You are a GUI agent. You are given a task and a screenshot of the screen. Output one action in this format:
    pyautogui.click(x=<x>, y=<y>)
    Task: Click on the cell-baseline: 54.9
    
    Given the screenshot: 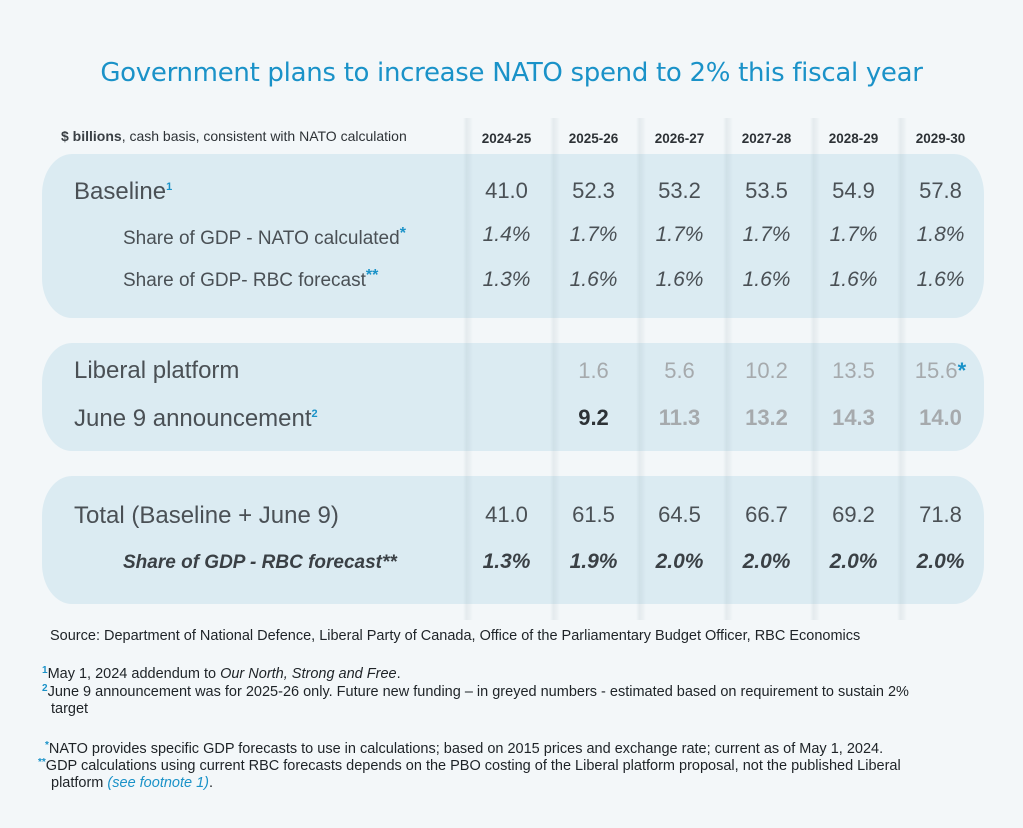 What is the action you would take?
    pyautogui.click(x=853, y=191)
    